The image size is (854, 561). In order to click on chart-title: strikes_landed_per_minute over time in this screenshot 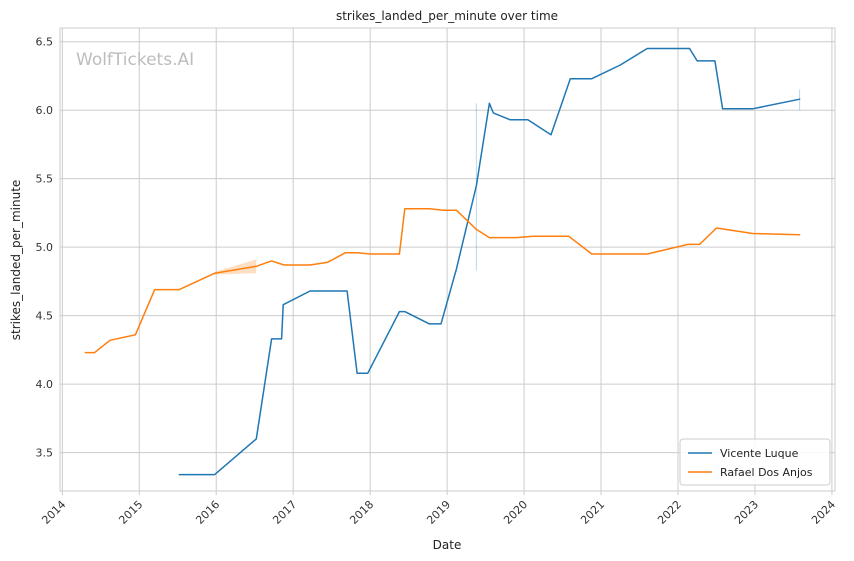, I will do `click(447, 16)`.